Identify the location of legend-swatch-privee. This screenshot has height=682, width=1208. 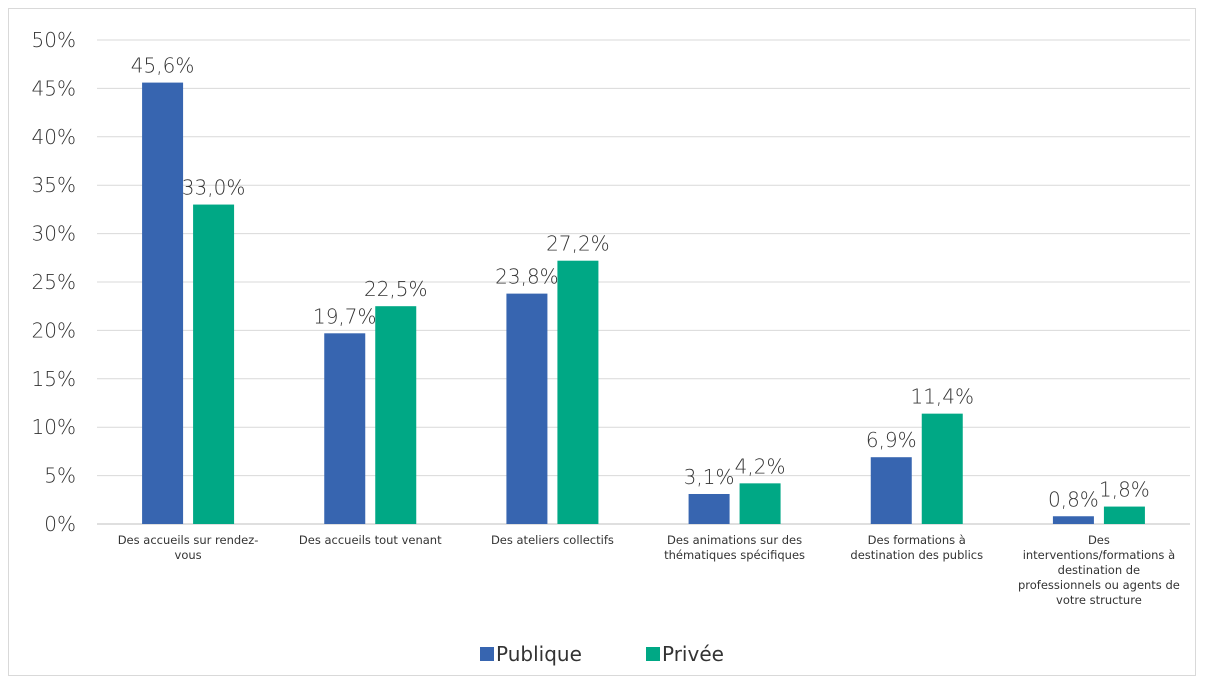
(653, 654).